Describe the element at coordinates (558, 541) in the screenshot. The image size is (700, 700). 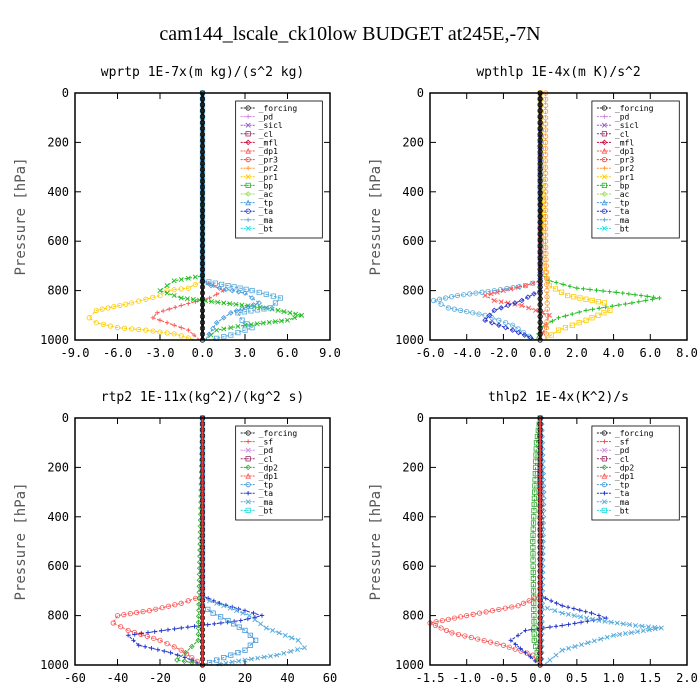
I see `plot-frame` at that location.